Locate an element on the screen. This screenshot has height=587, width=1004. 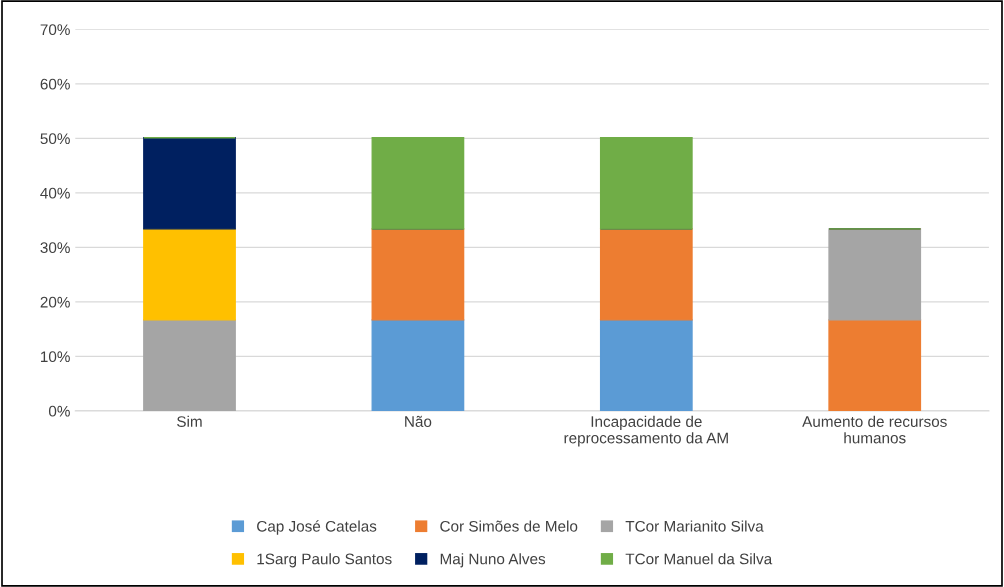
legend-label: TCor Manuel da Silva is located at coordinates (699, 559).